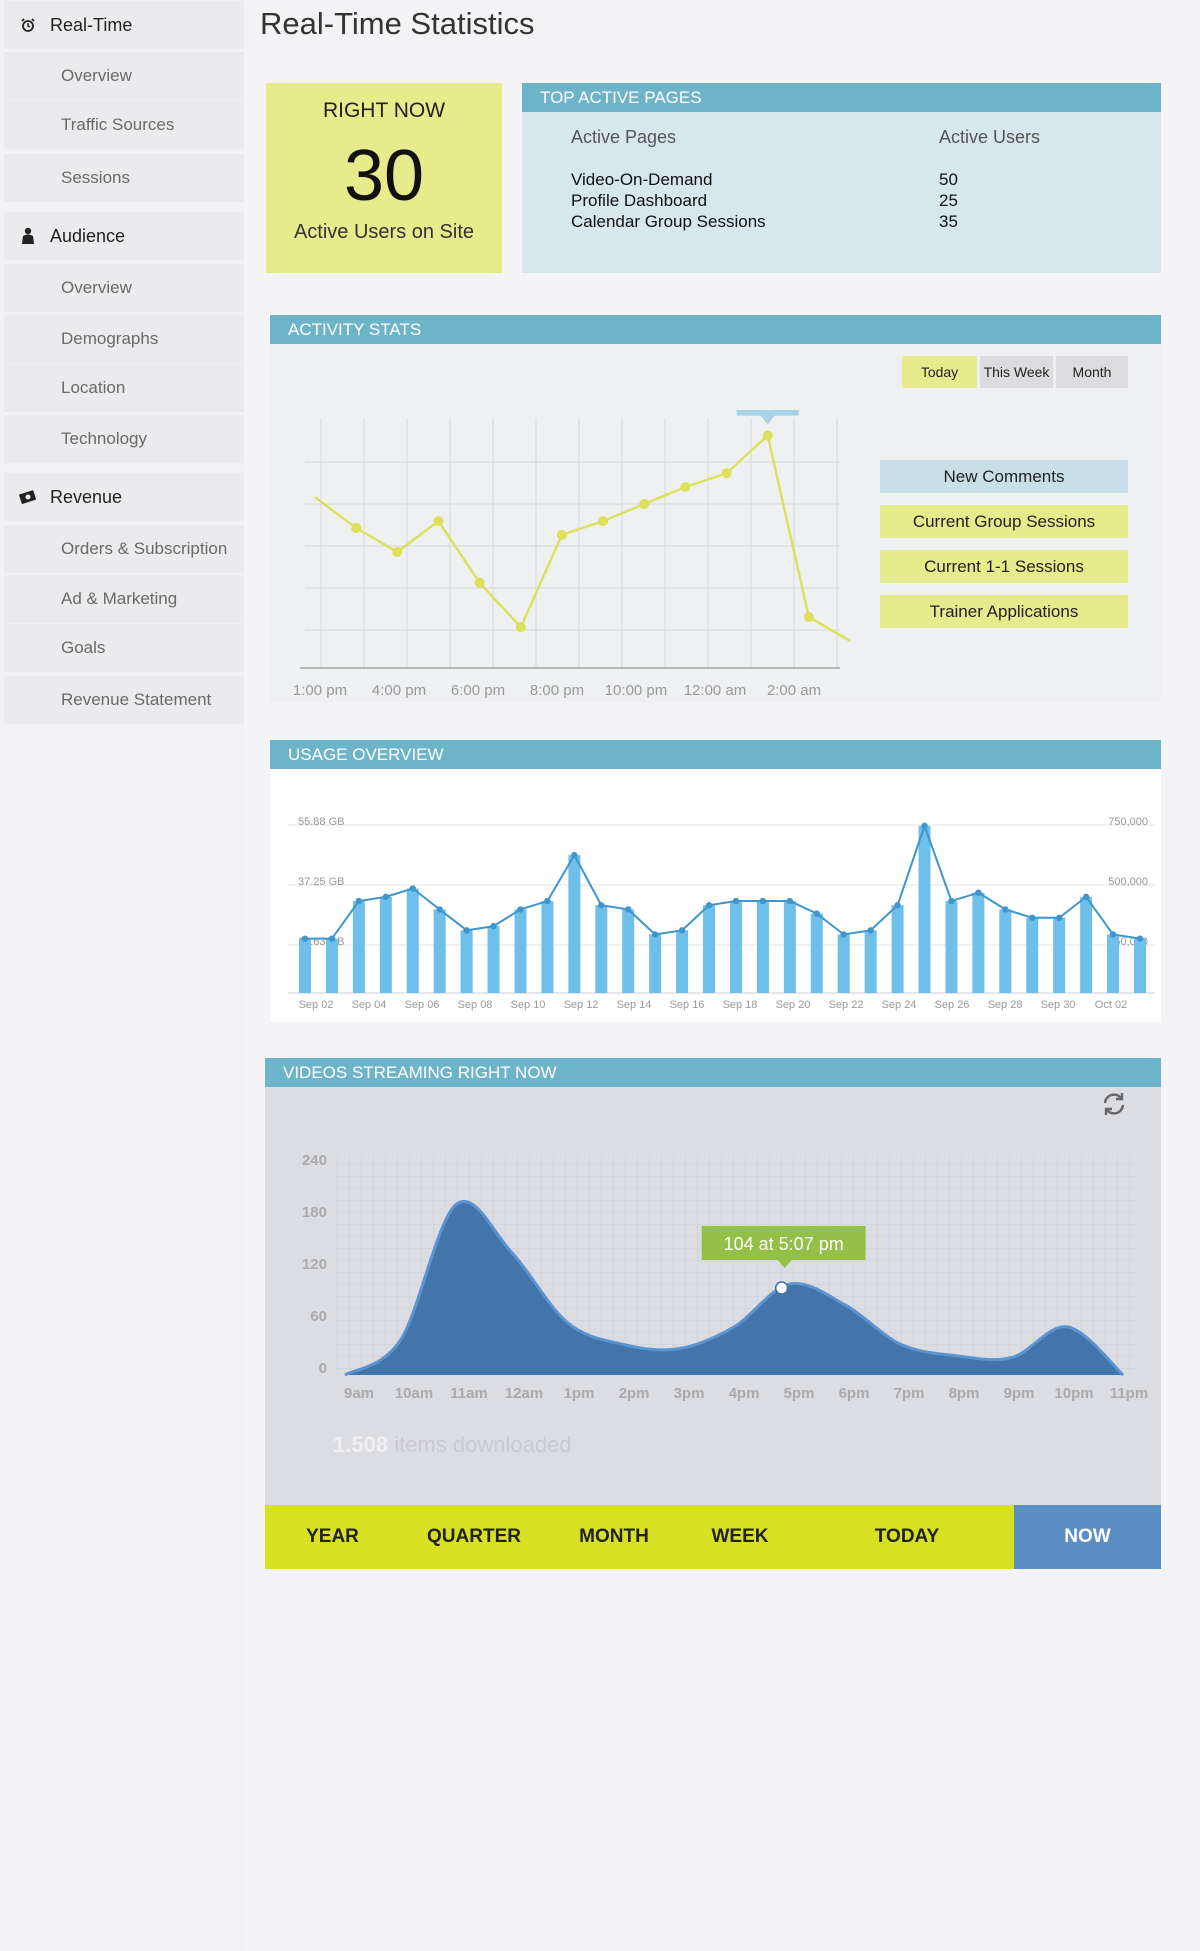 This screenshot has width=1200, height=1951. I want to click on refresh-icon, so click(1114, 1104).